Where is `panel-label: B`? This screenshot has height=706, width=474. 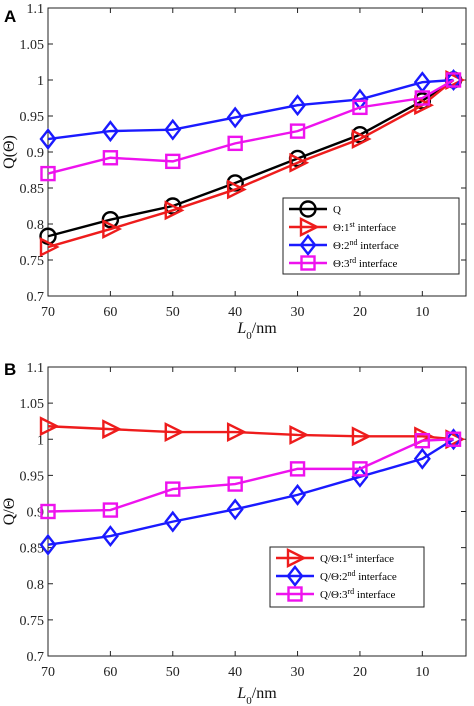 panel-label: B is located at coordinates (10, 369).